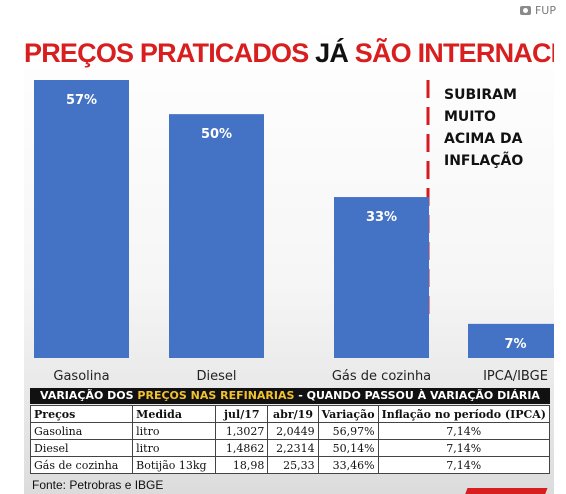  I want to click on table-title-part-2: - QUANDO PASSOU À VARIAÇÃO DIÁRIA, so click(417, 395).